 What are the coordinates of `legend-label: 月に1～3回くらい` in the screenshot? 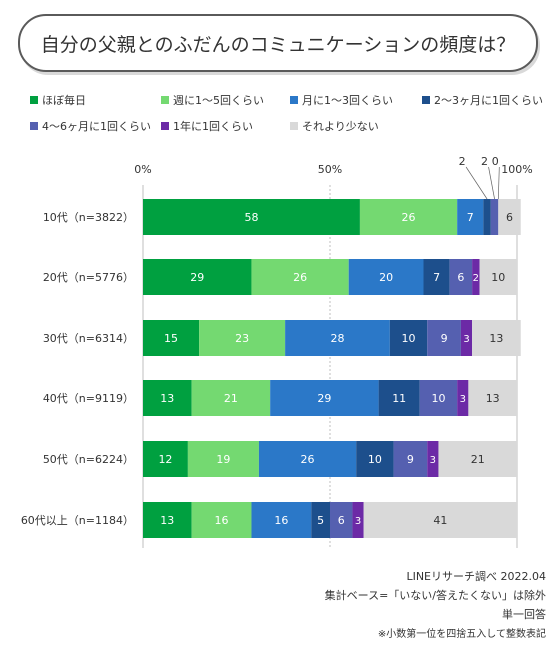 It's located at (347, 100).